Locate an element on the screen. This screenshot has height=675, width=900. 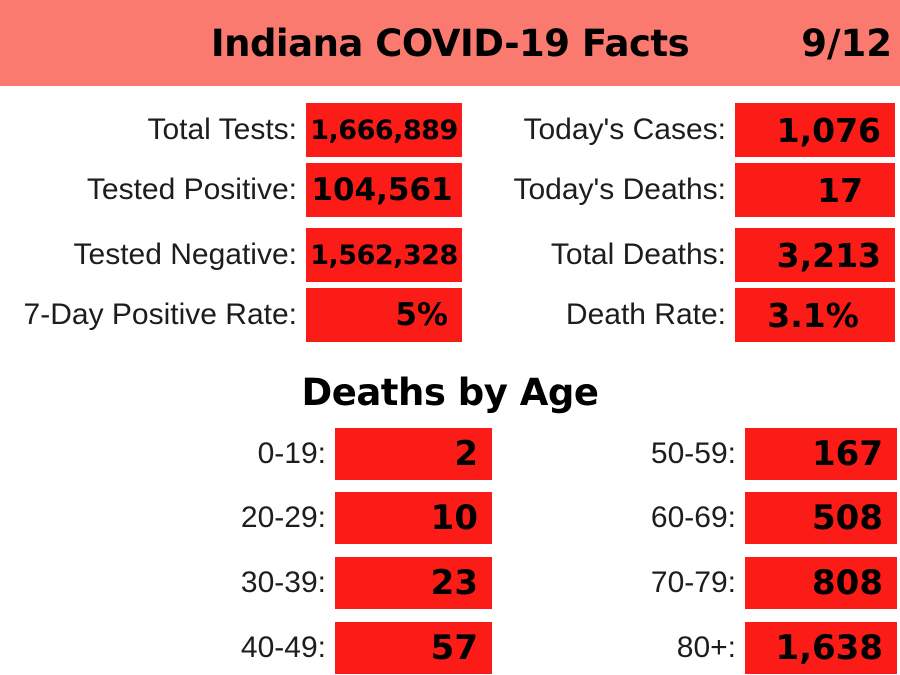
stat-label-todays-cases: Today's Cases: is located at coordinates (625, 129).